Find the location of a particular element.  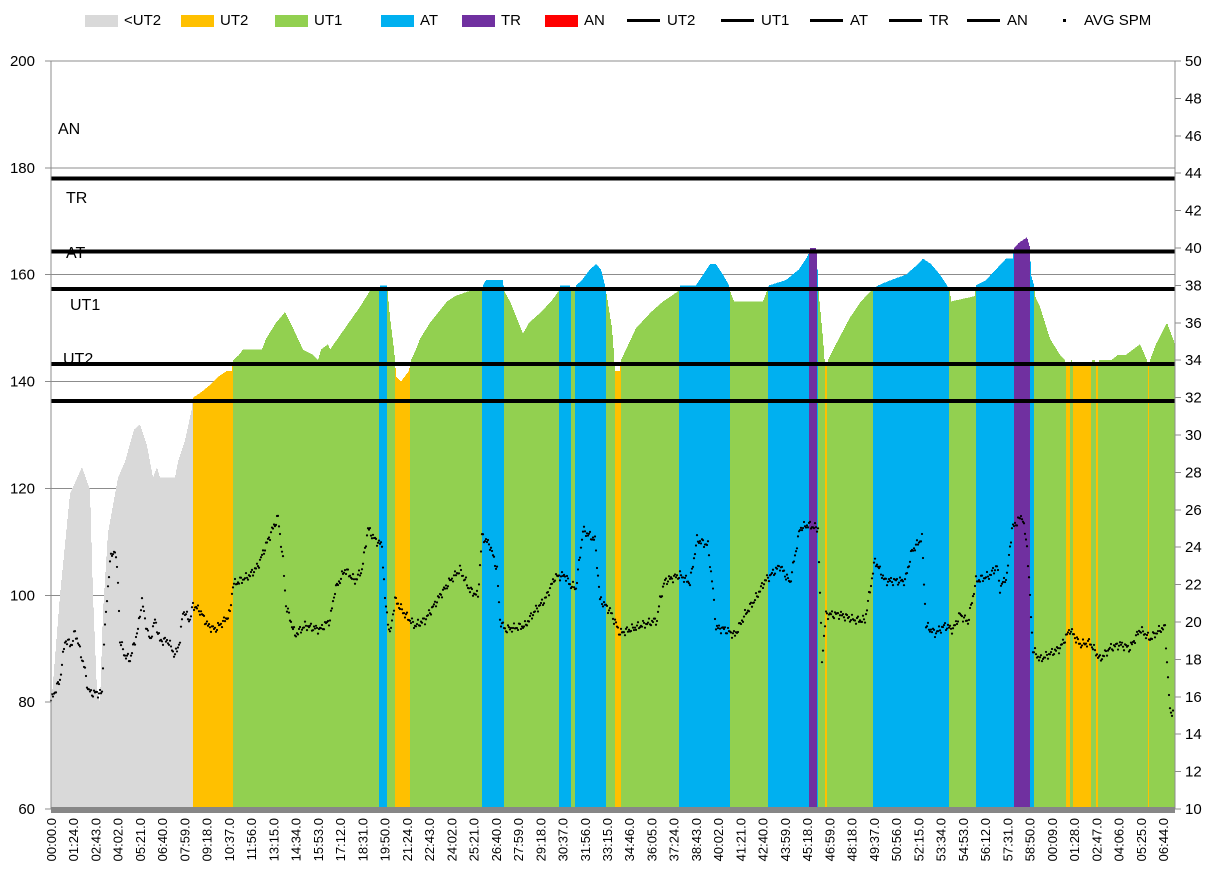

legend-label: UT1 is located at coordinates (328, 20).